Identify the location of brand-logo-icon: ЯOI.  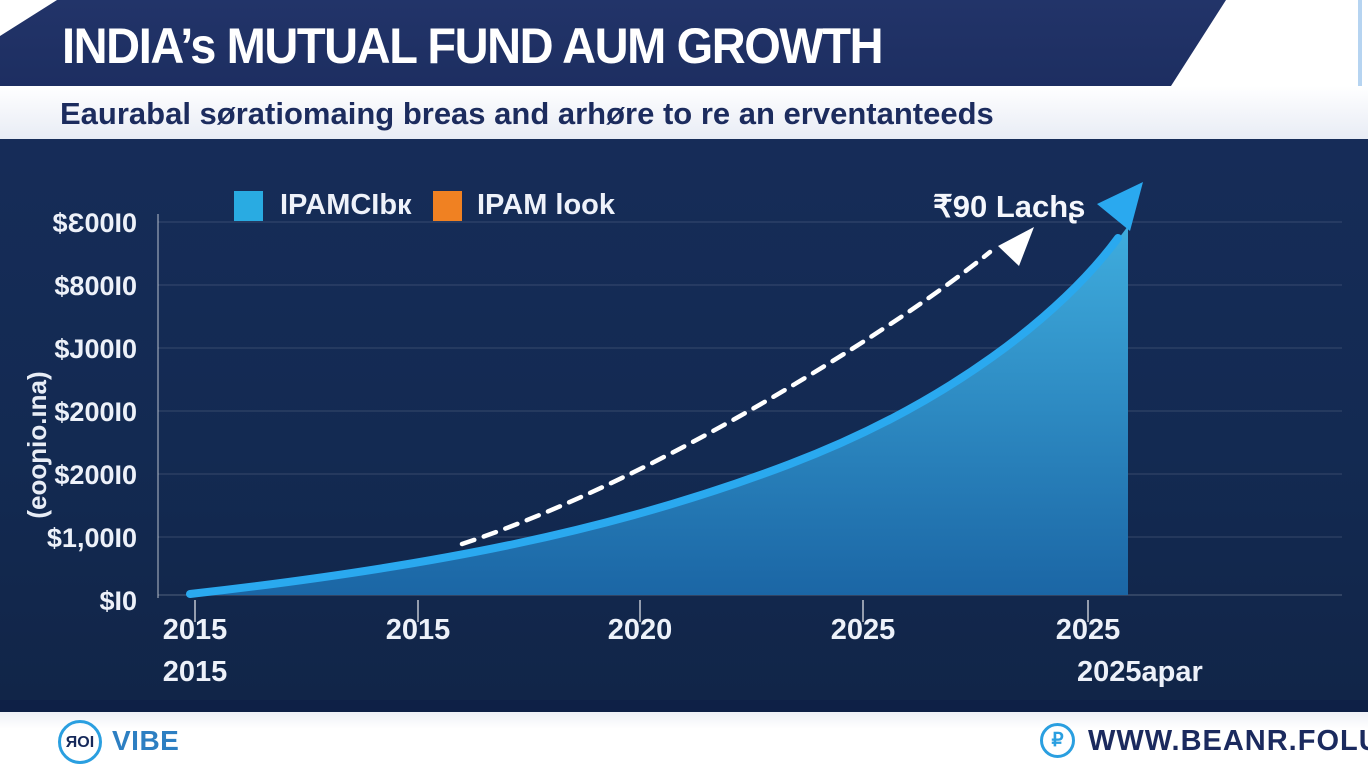
(80, 742).